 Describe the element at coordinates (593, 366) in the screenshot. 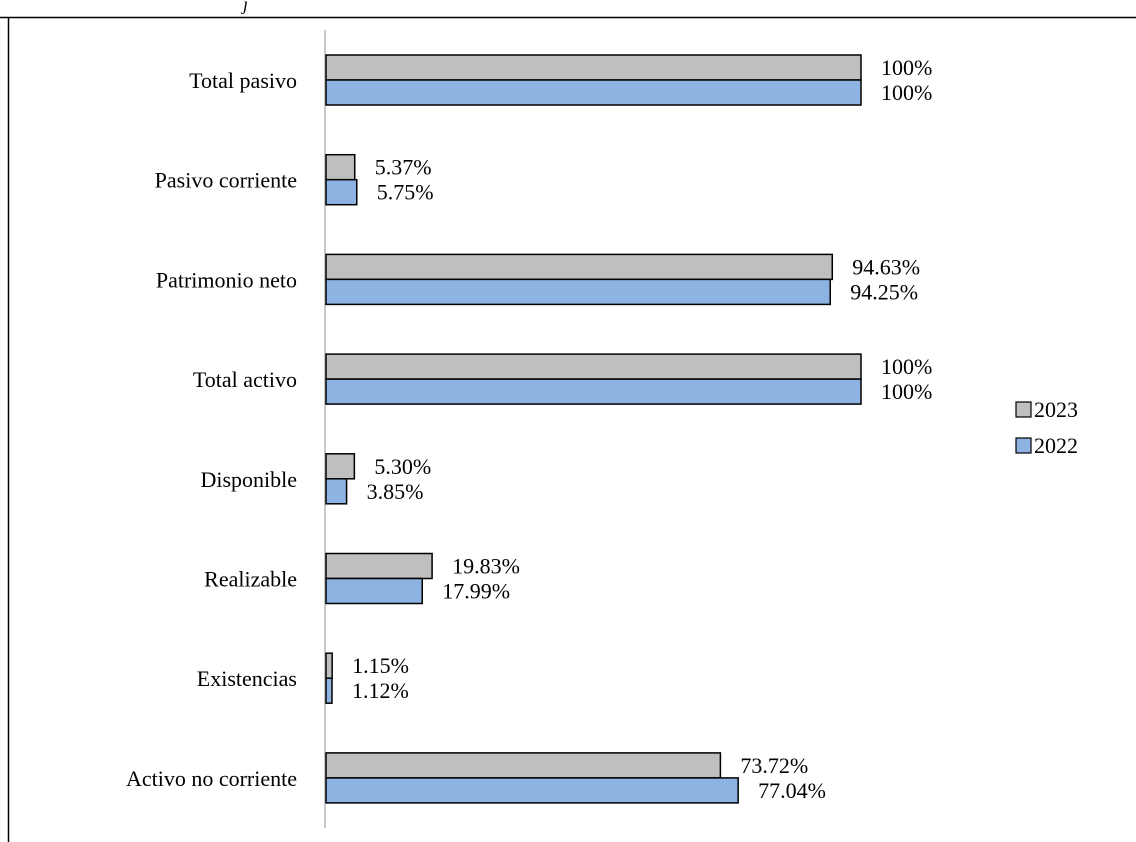

I see `bar-2023-total-activo` at that location.